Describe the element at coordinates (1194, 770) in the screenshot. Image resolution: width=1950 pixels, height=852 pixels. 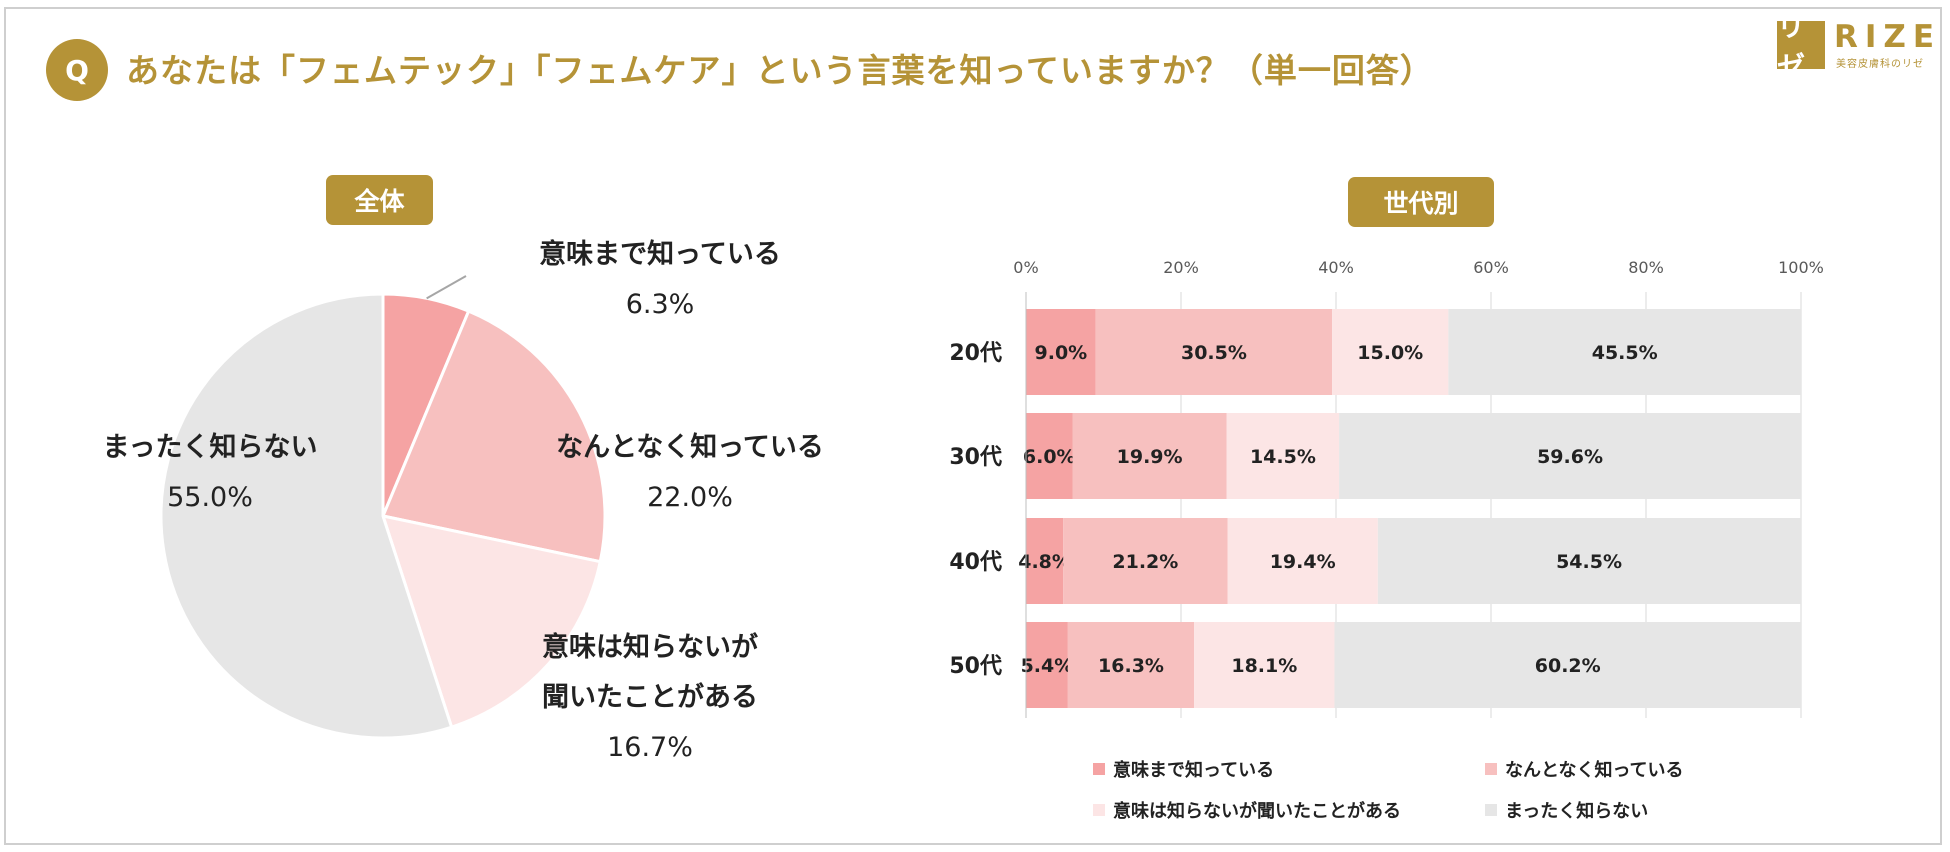
I see `legend-label: 意味まで知っている` at that location.